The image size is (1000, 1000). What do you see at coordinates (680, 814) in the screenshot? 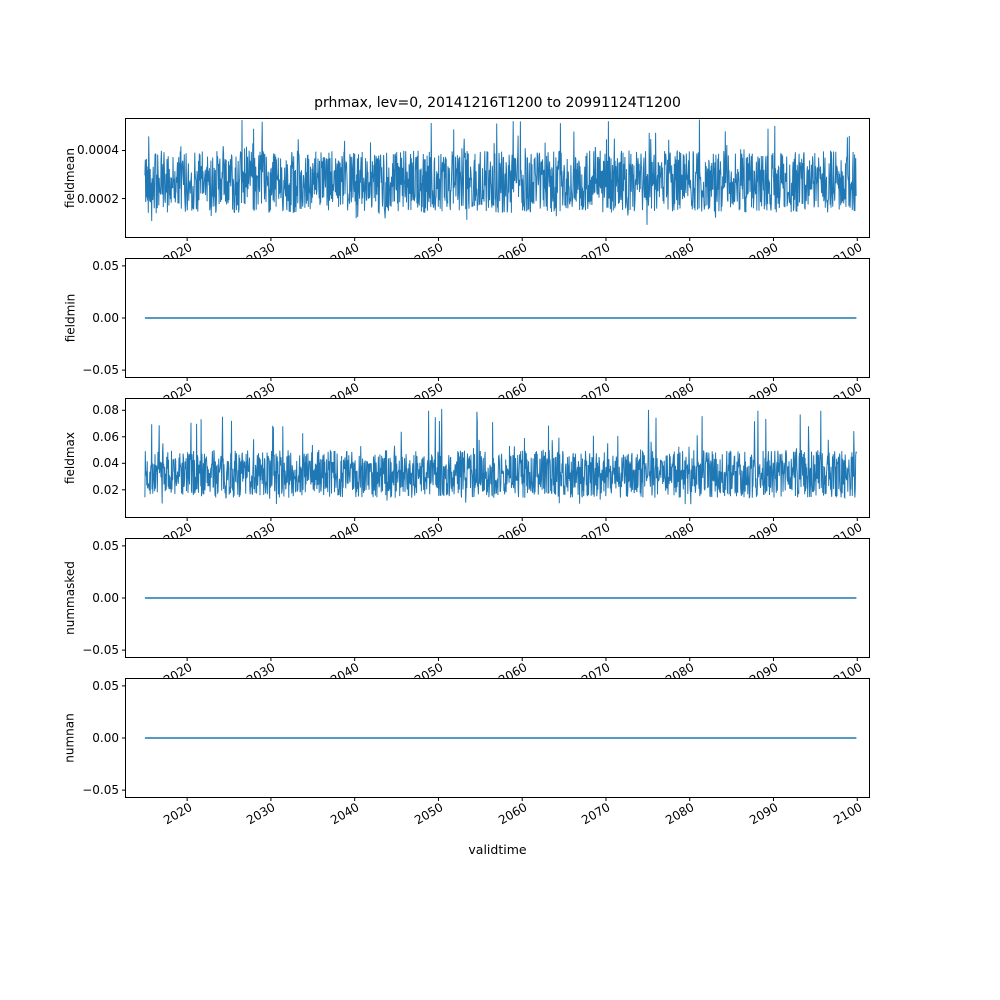
I see `x-tick-label: 2080` at bounding box center [680, 814].